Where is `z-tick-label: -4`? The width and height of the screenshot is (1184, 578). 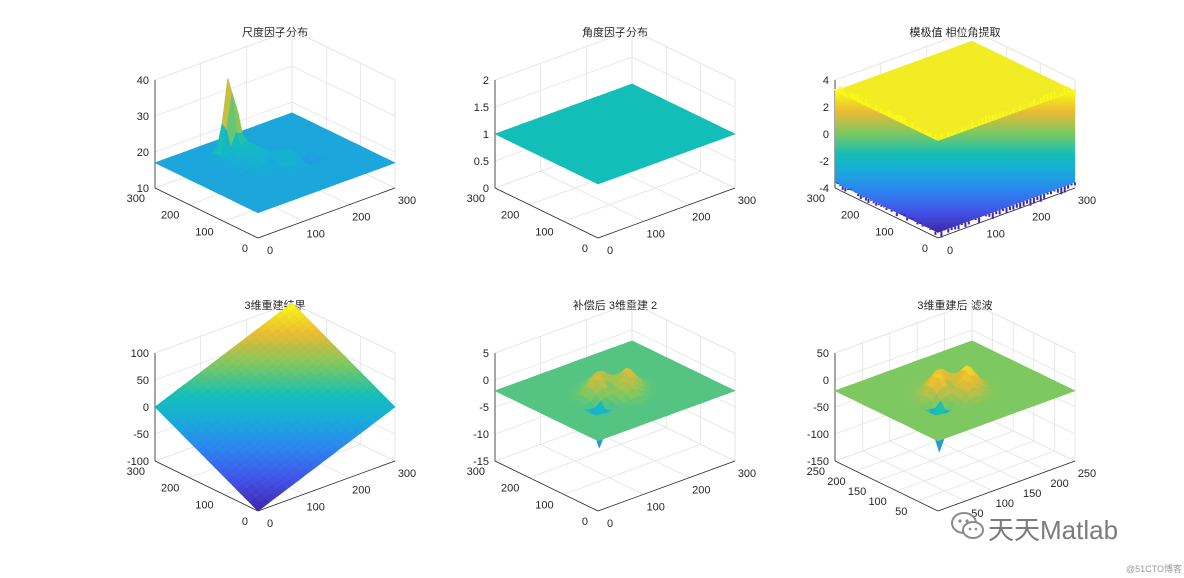
z-tick-label: -4 is located at coordinates (824, 189).